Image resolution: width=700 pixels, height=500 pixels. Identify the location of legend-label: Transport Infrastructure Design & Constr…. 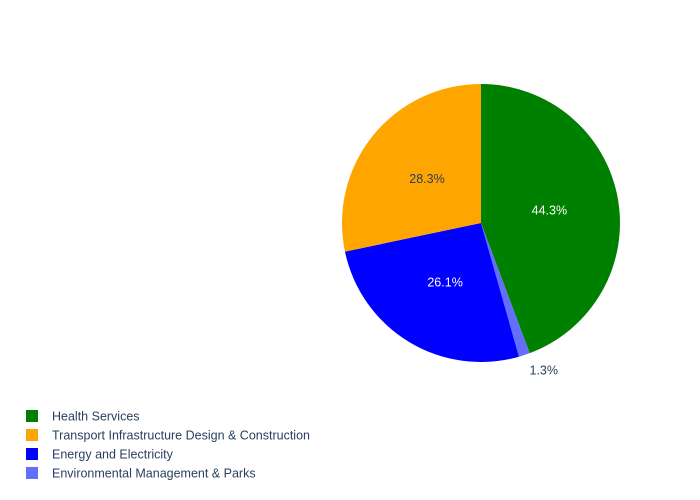
(181, 436).